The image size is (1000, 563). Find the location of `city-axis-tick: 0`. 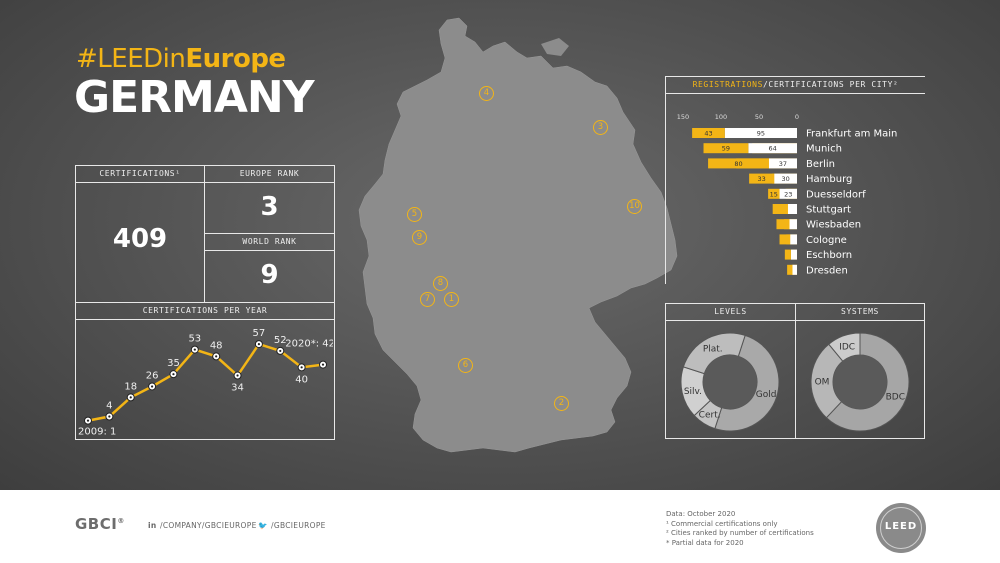

city-axis-tick: 0 is located at coordinates (797, 117).